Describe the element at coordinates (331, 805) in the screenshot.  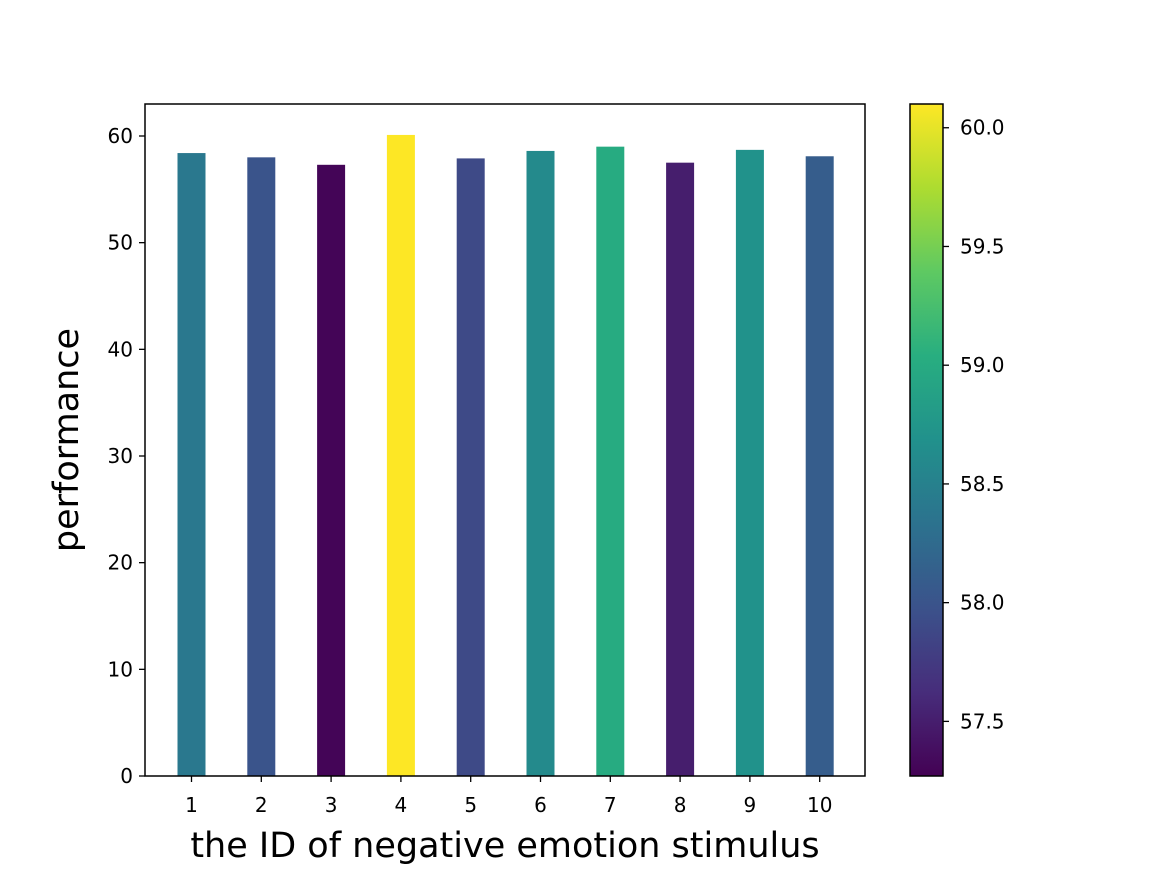
I see `x-tick-label: 3` at that location.